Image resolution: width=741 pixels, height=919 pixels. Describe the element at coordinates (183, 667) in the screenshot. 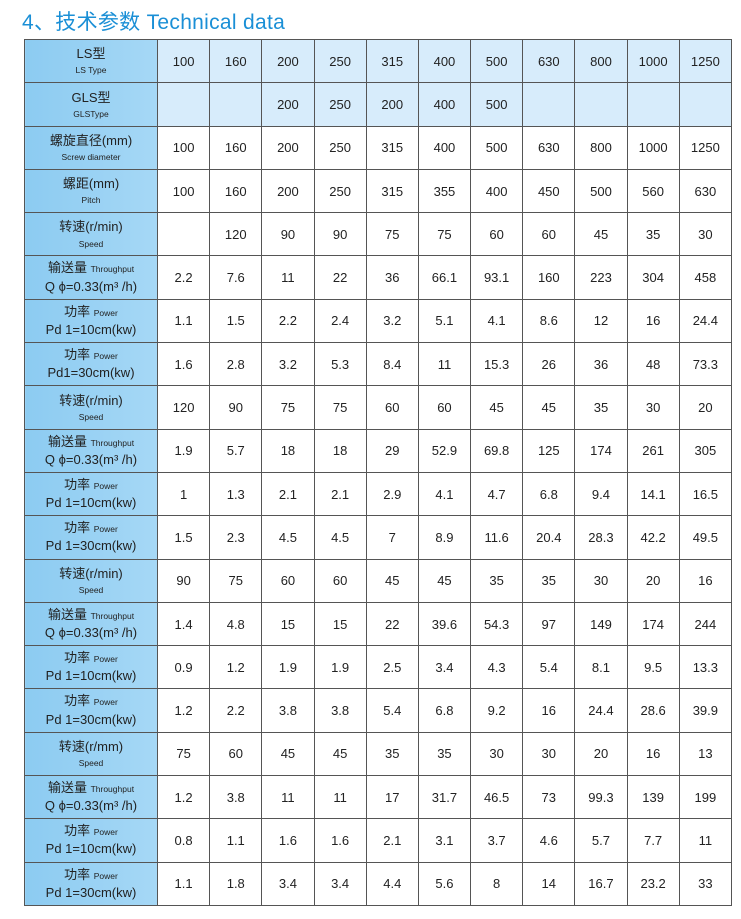

I see `table-cell: 0.9` at that location.